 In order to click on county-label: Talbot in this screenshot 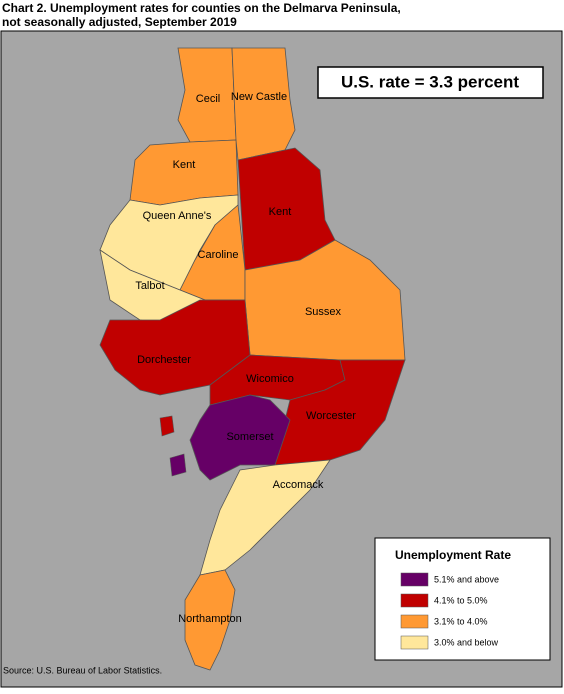, I will do `click(149, 286)`.